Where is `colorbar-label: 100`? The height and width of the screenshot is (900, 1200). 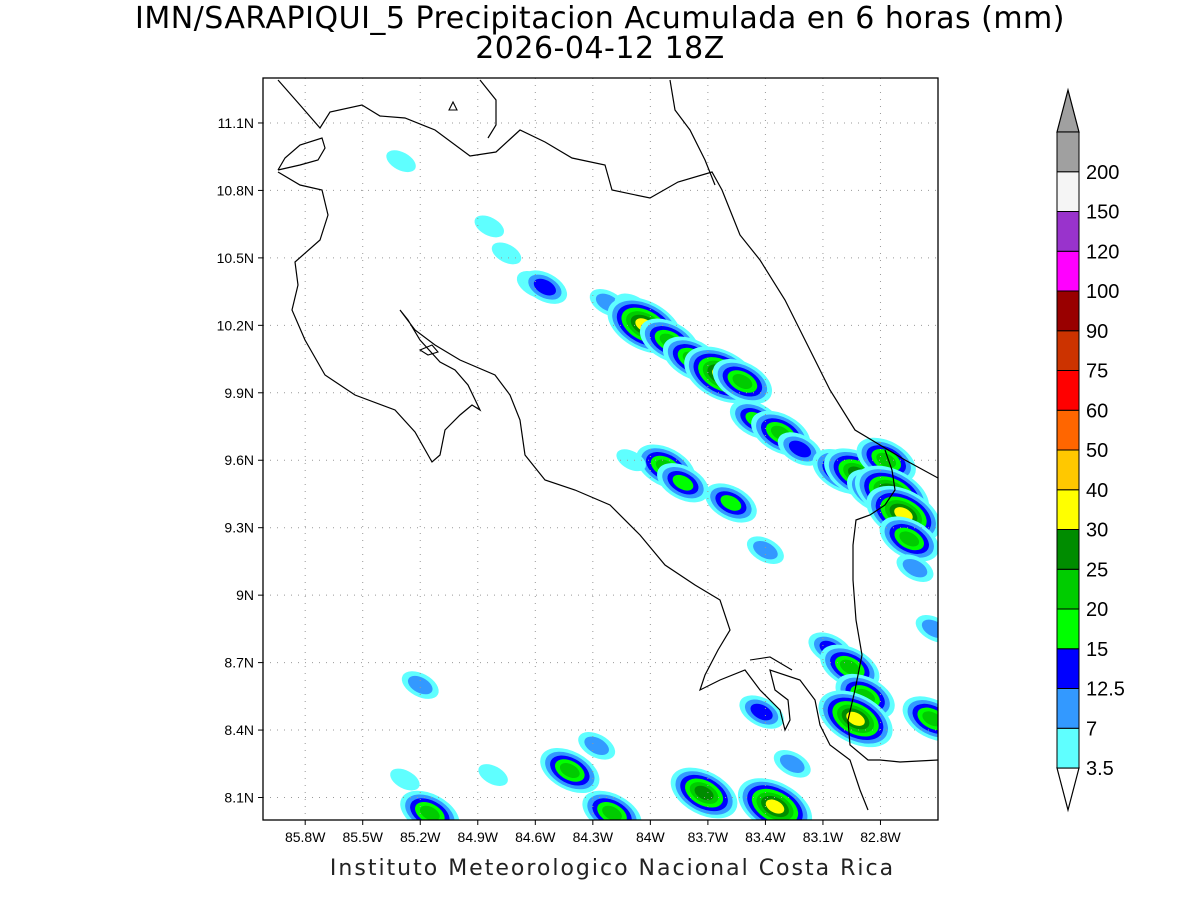 colorbar-label: 100 is located at coordinates (1102, 292).